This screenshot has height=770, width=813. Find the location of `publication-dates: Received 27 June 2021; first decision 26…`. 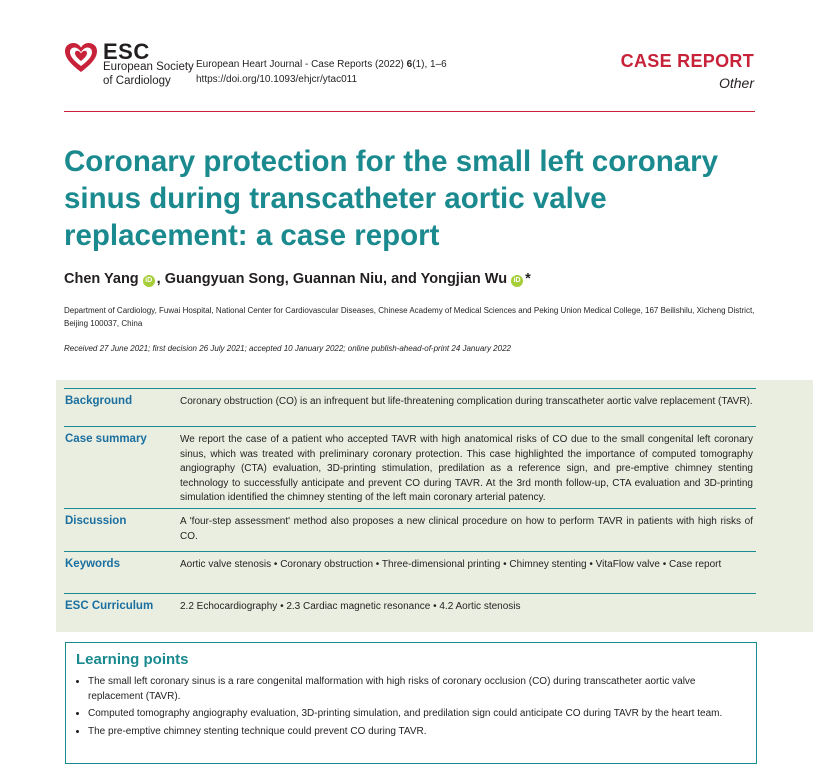

publication-dates: Received 27 June 2021; first decision 26… is located at coordinates (287, 348).